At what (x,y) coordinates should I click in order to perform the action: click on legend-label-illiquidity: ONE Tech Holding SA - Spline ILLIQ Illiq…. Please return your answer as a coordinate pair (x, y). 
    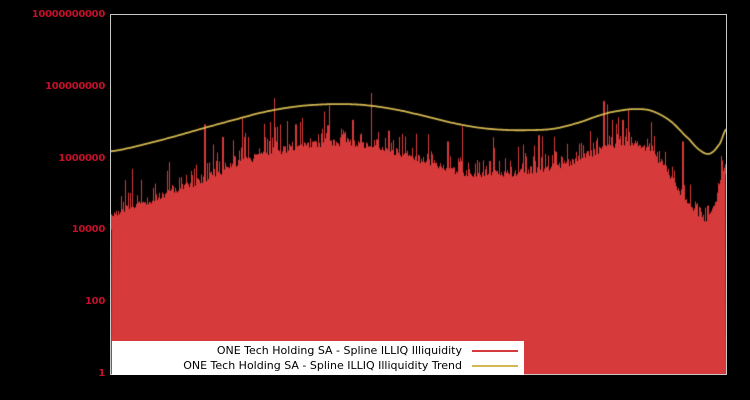
    Looking at the image, I should click on (339, 350).